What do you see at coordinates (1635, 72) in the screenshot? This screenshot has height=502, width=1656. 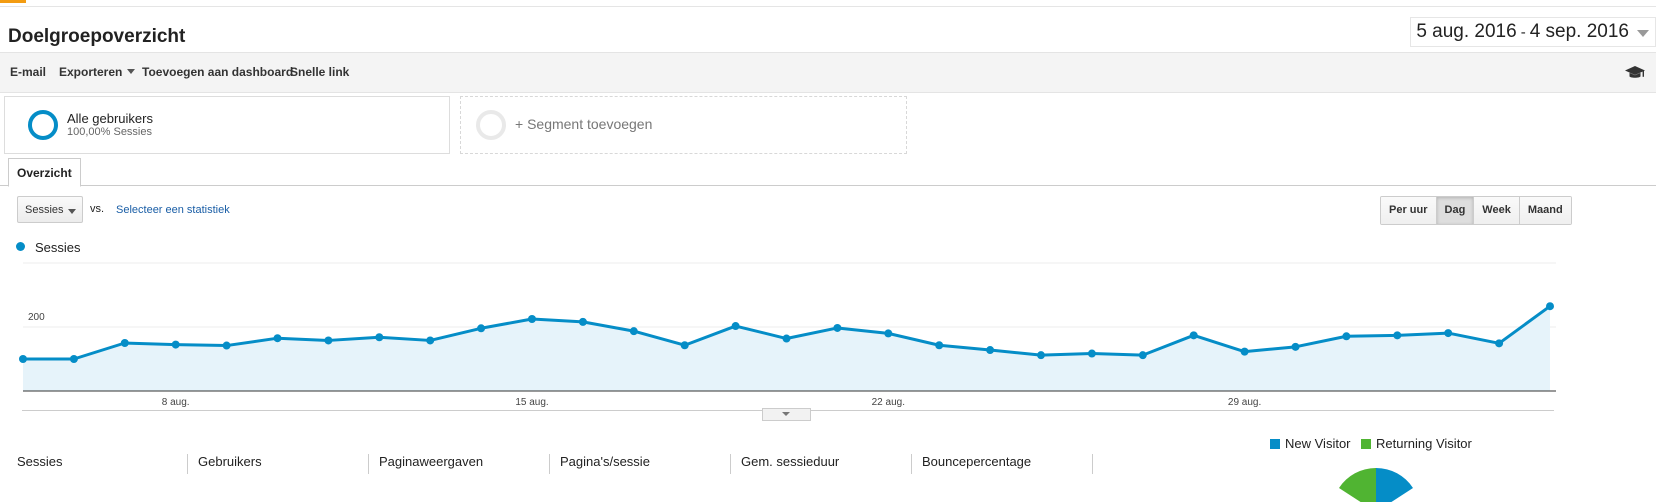 I see `graduation-cap-icon` at bounding box center [1635, 72].